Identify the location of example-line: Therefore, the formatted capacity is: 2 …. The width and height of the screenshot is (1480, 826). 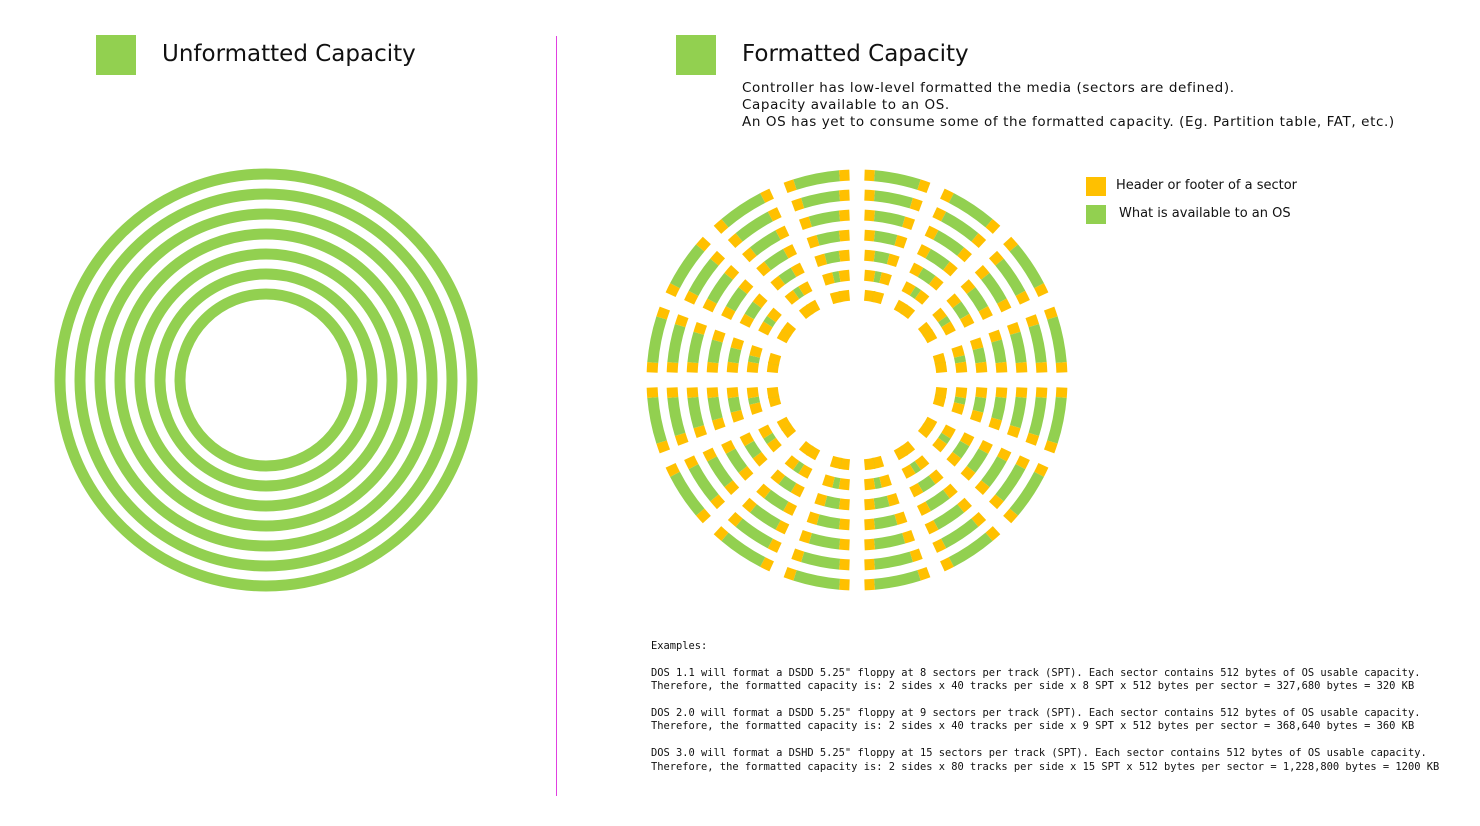
(1033, 726).